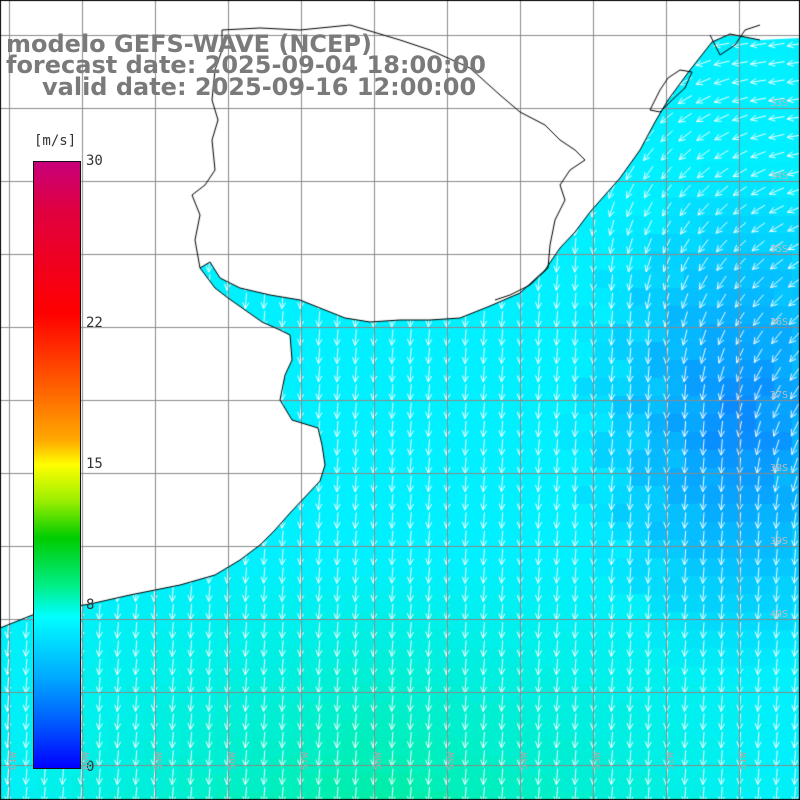 The image size is (800, 800). What do you see at coordinates (378, 760) in the screenshot?
I see `longitude-label: 56W` at bounding box center [378, 760].